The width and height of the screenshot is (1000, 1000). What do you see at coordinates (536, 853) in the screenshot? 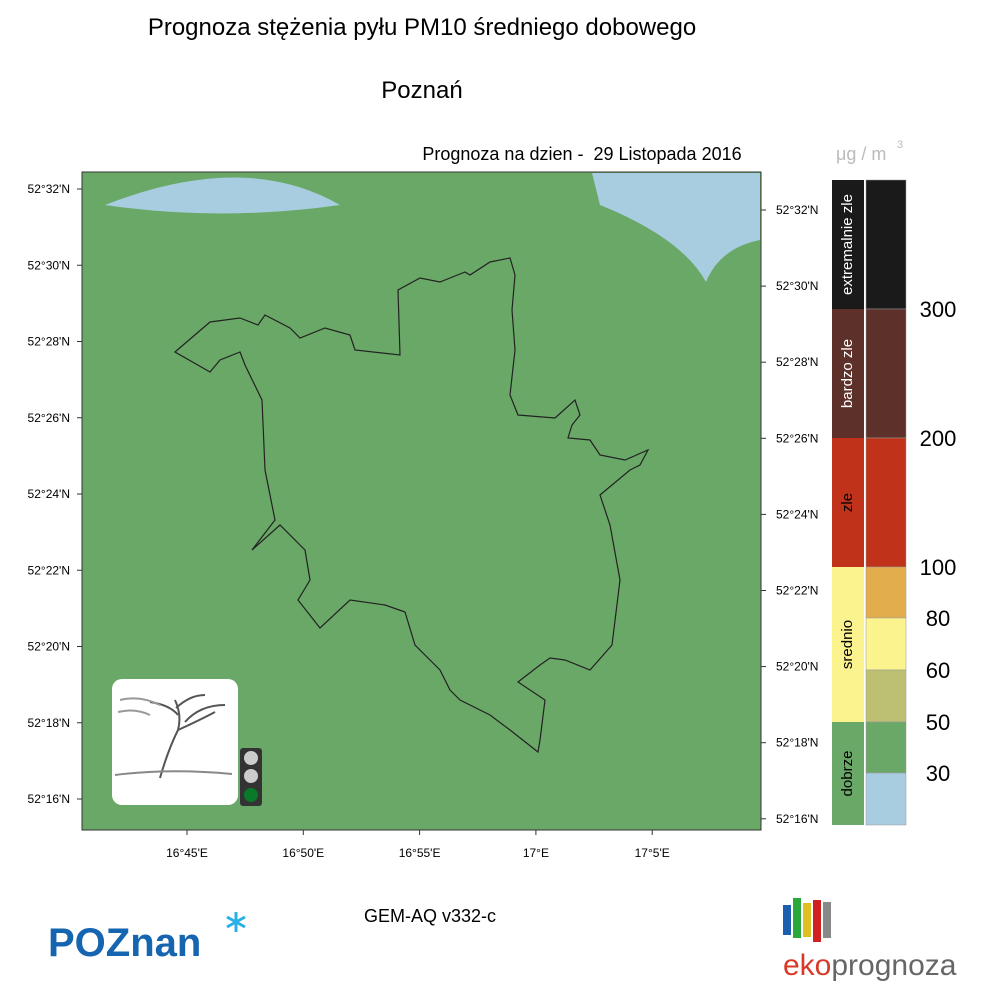
I see `lon-label: 17°E` at bounding box center [536, 853].